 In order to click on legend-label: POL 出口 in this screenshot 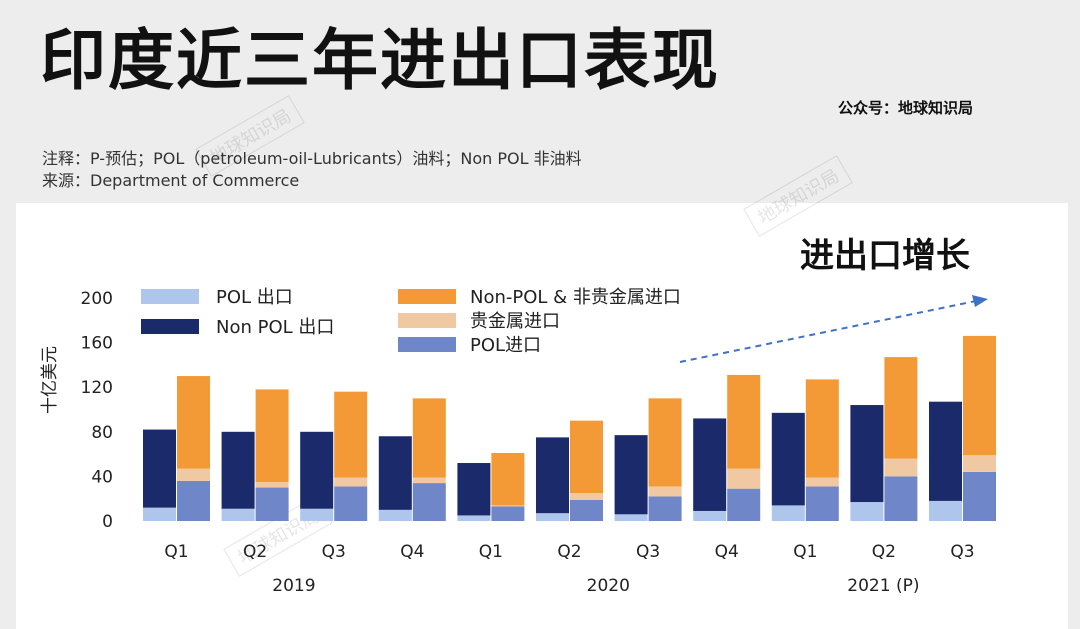, I will do `click(254, 297)`.